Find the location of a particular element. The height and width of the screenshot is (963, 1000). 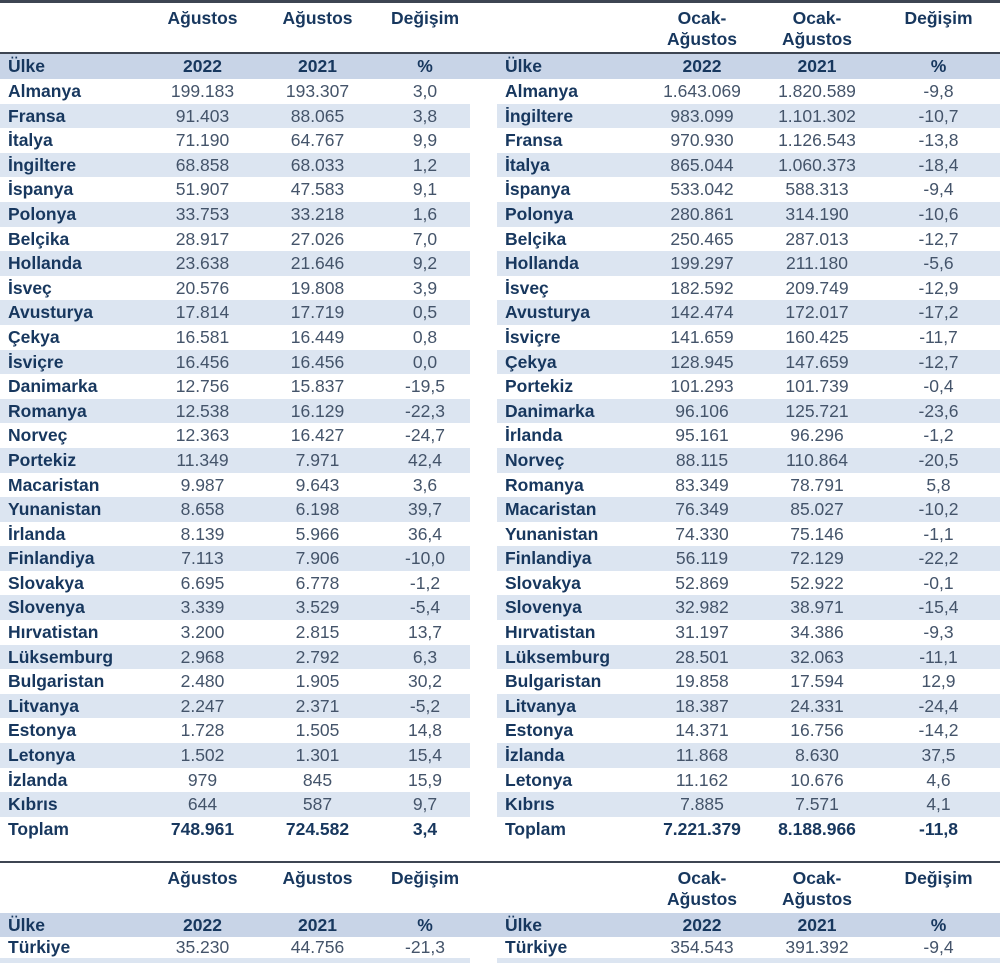

header-divider-rule is located at coordinates (500, 53).